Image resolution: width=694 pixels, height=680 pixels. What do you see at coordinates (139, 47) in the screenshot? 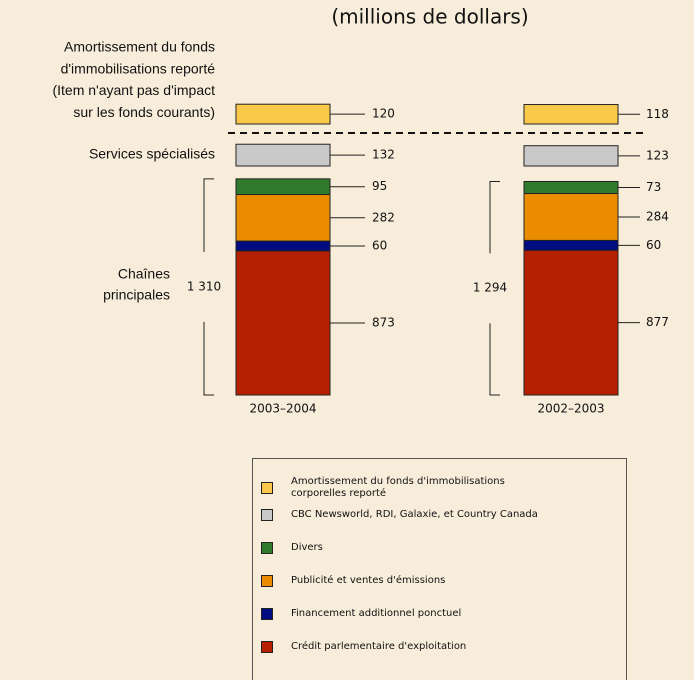
I see `side-label: Amortissement du fonds` at bounding box center [139, 47].